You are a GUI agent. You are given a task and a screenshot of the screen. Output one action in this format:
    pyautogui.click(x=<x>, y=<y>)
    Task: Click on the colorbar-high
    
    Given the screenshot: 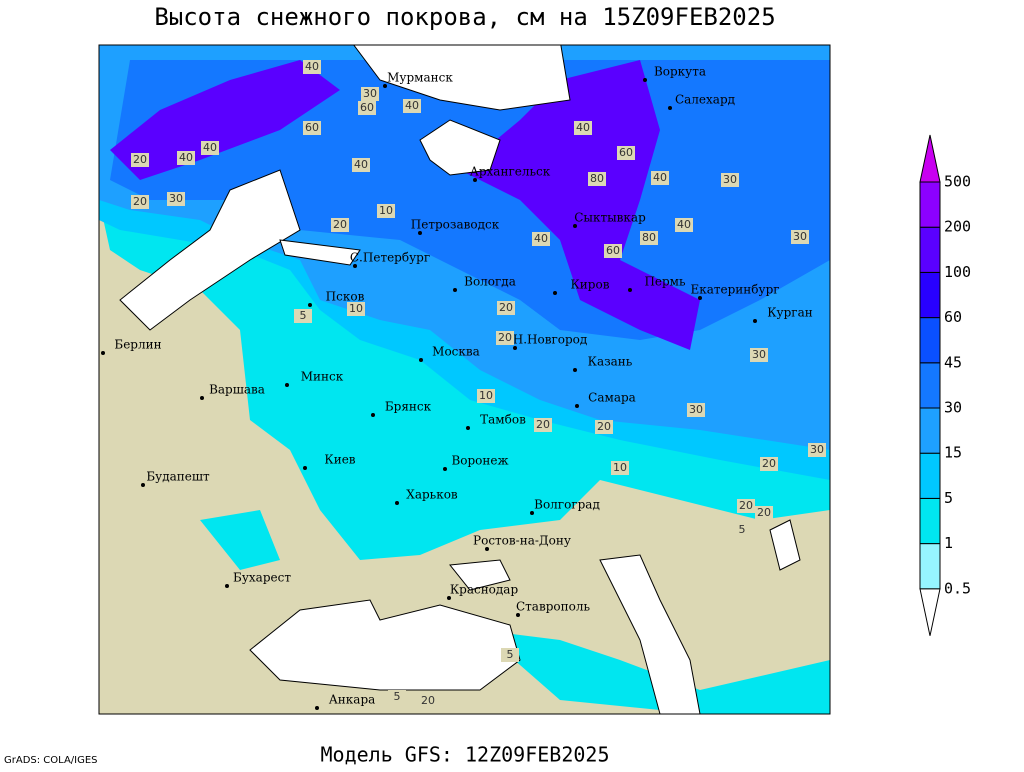 What is the action you would take?
    pyautogui.click(x=930, y=158)
    